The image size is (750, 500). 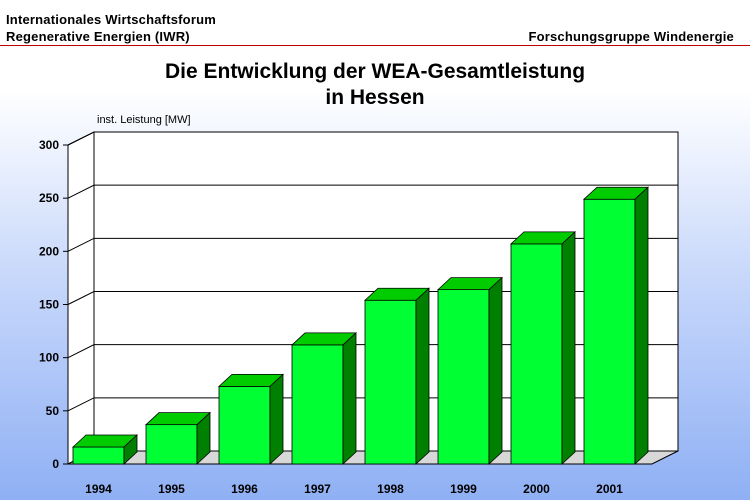 What do you see at coordinates (49, 145) in the screenshot?
I see `y-tick-label: 300` at bounding box center [49, 145].